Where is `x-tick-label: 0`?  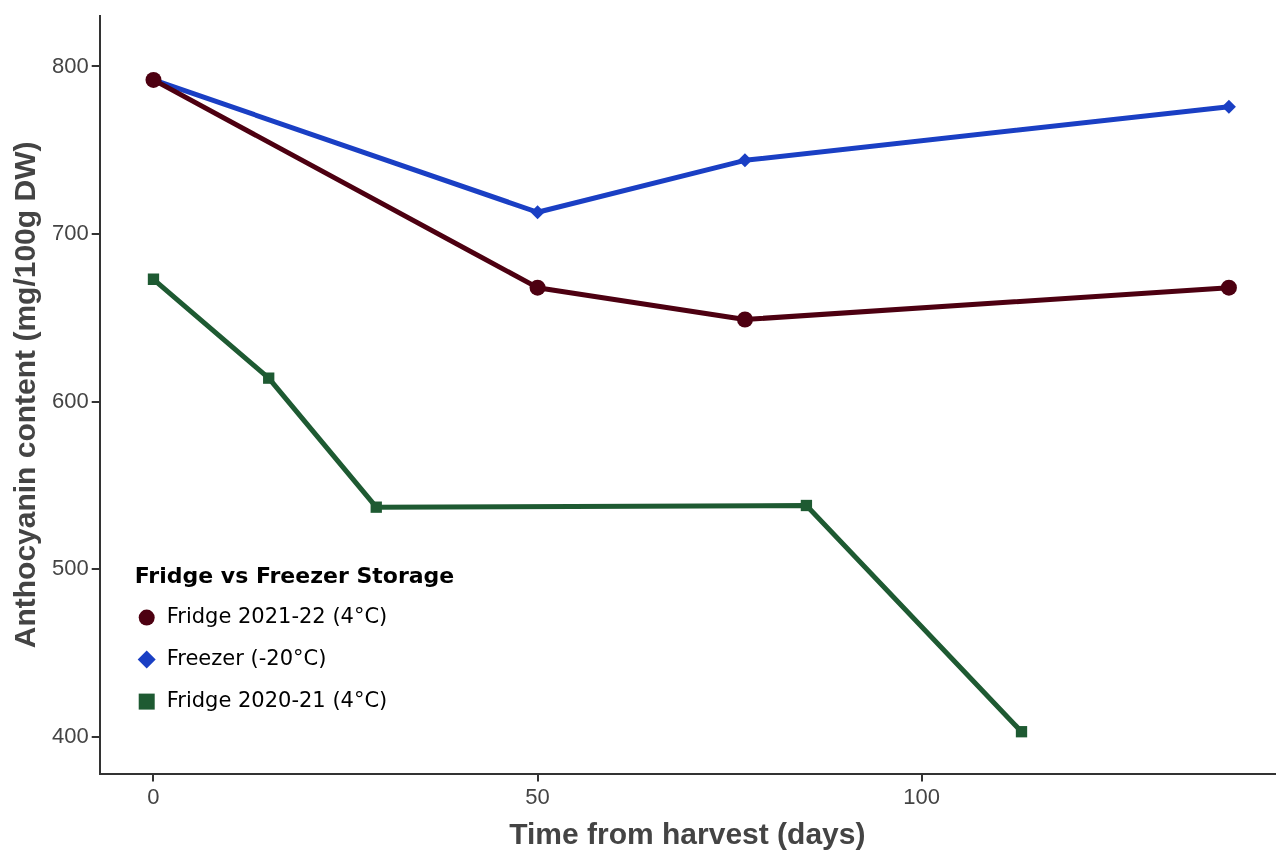
x-tick-label: 0 is located at coordinates (153, 796).